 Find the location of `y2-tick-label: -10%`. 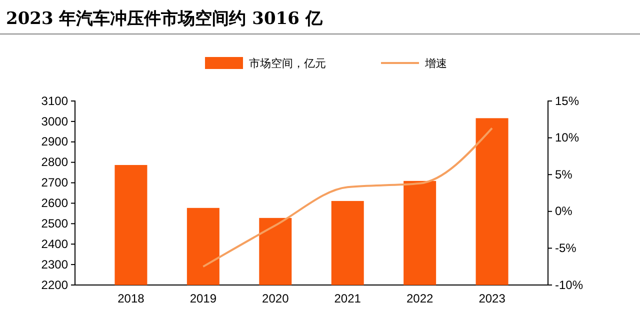

y2-tick-label: -10% is located at coordinates (569, 285).